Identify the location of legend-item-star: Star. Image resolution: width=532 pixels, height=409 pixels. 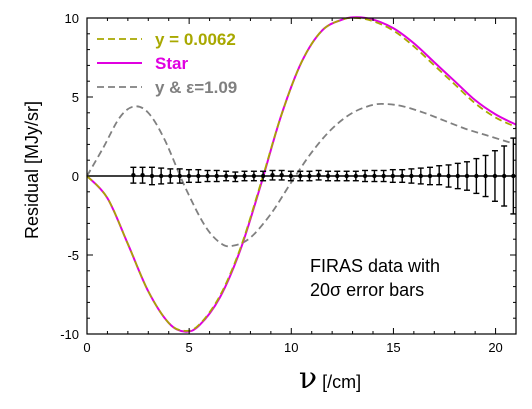
(142, 63).